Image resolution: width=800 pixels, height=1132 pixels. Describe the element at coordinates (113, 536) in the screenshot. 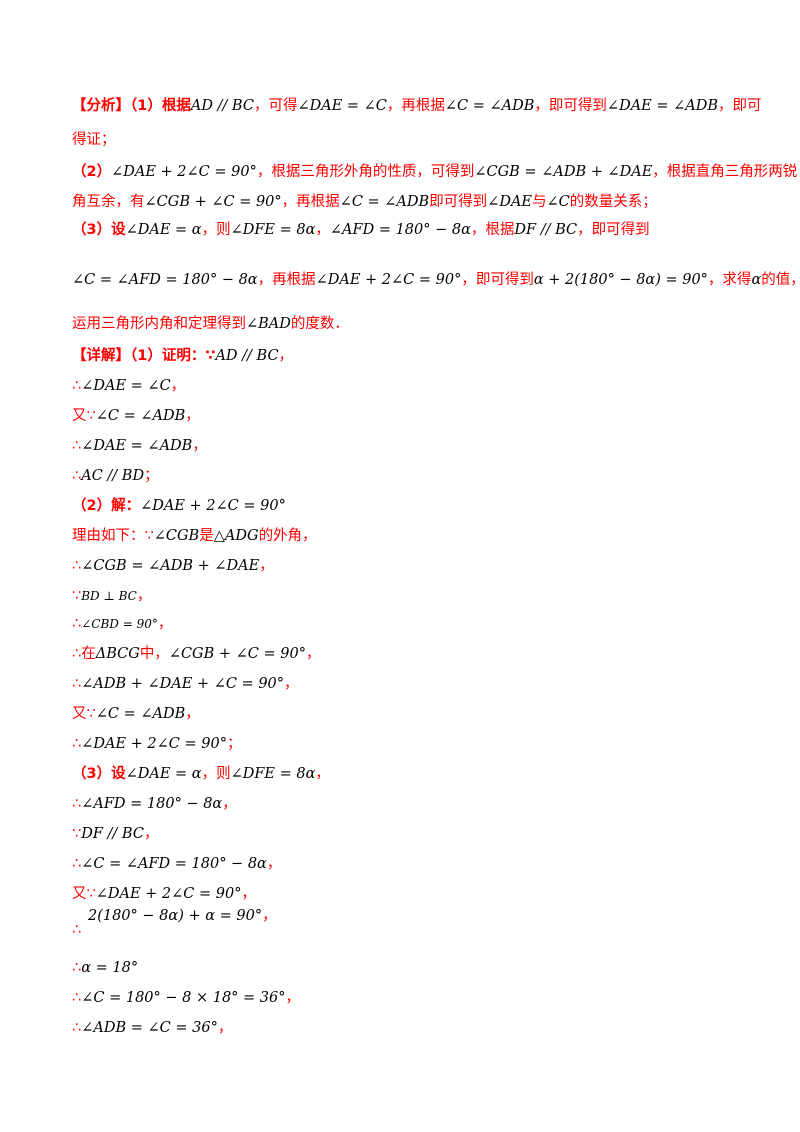

I see `text: 理由如下：∵` at that location.